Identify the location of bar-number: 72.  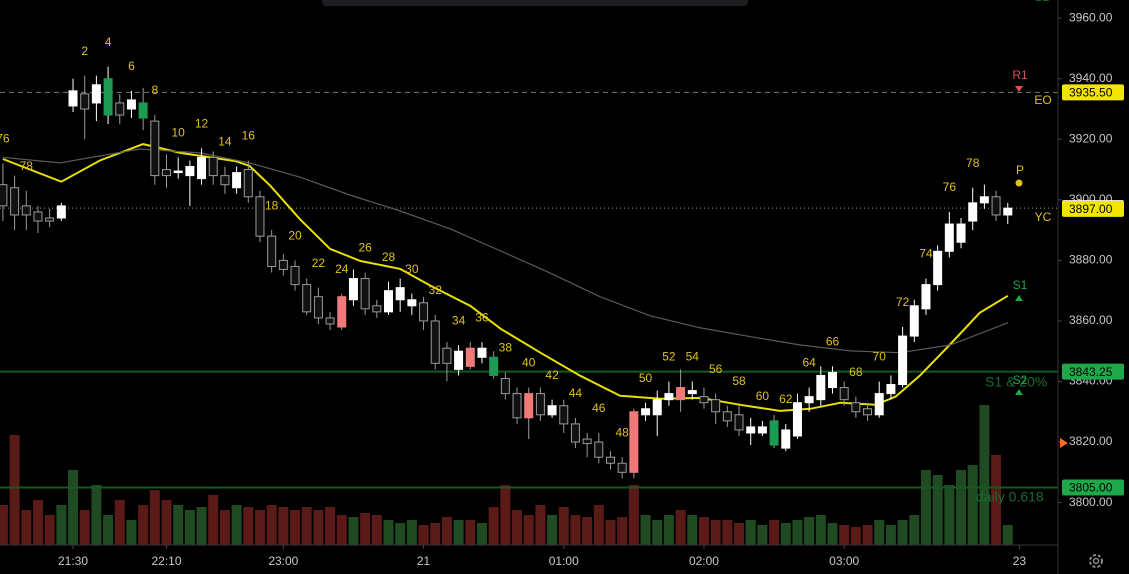
(903, 302).